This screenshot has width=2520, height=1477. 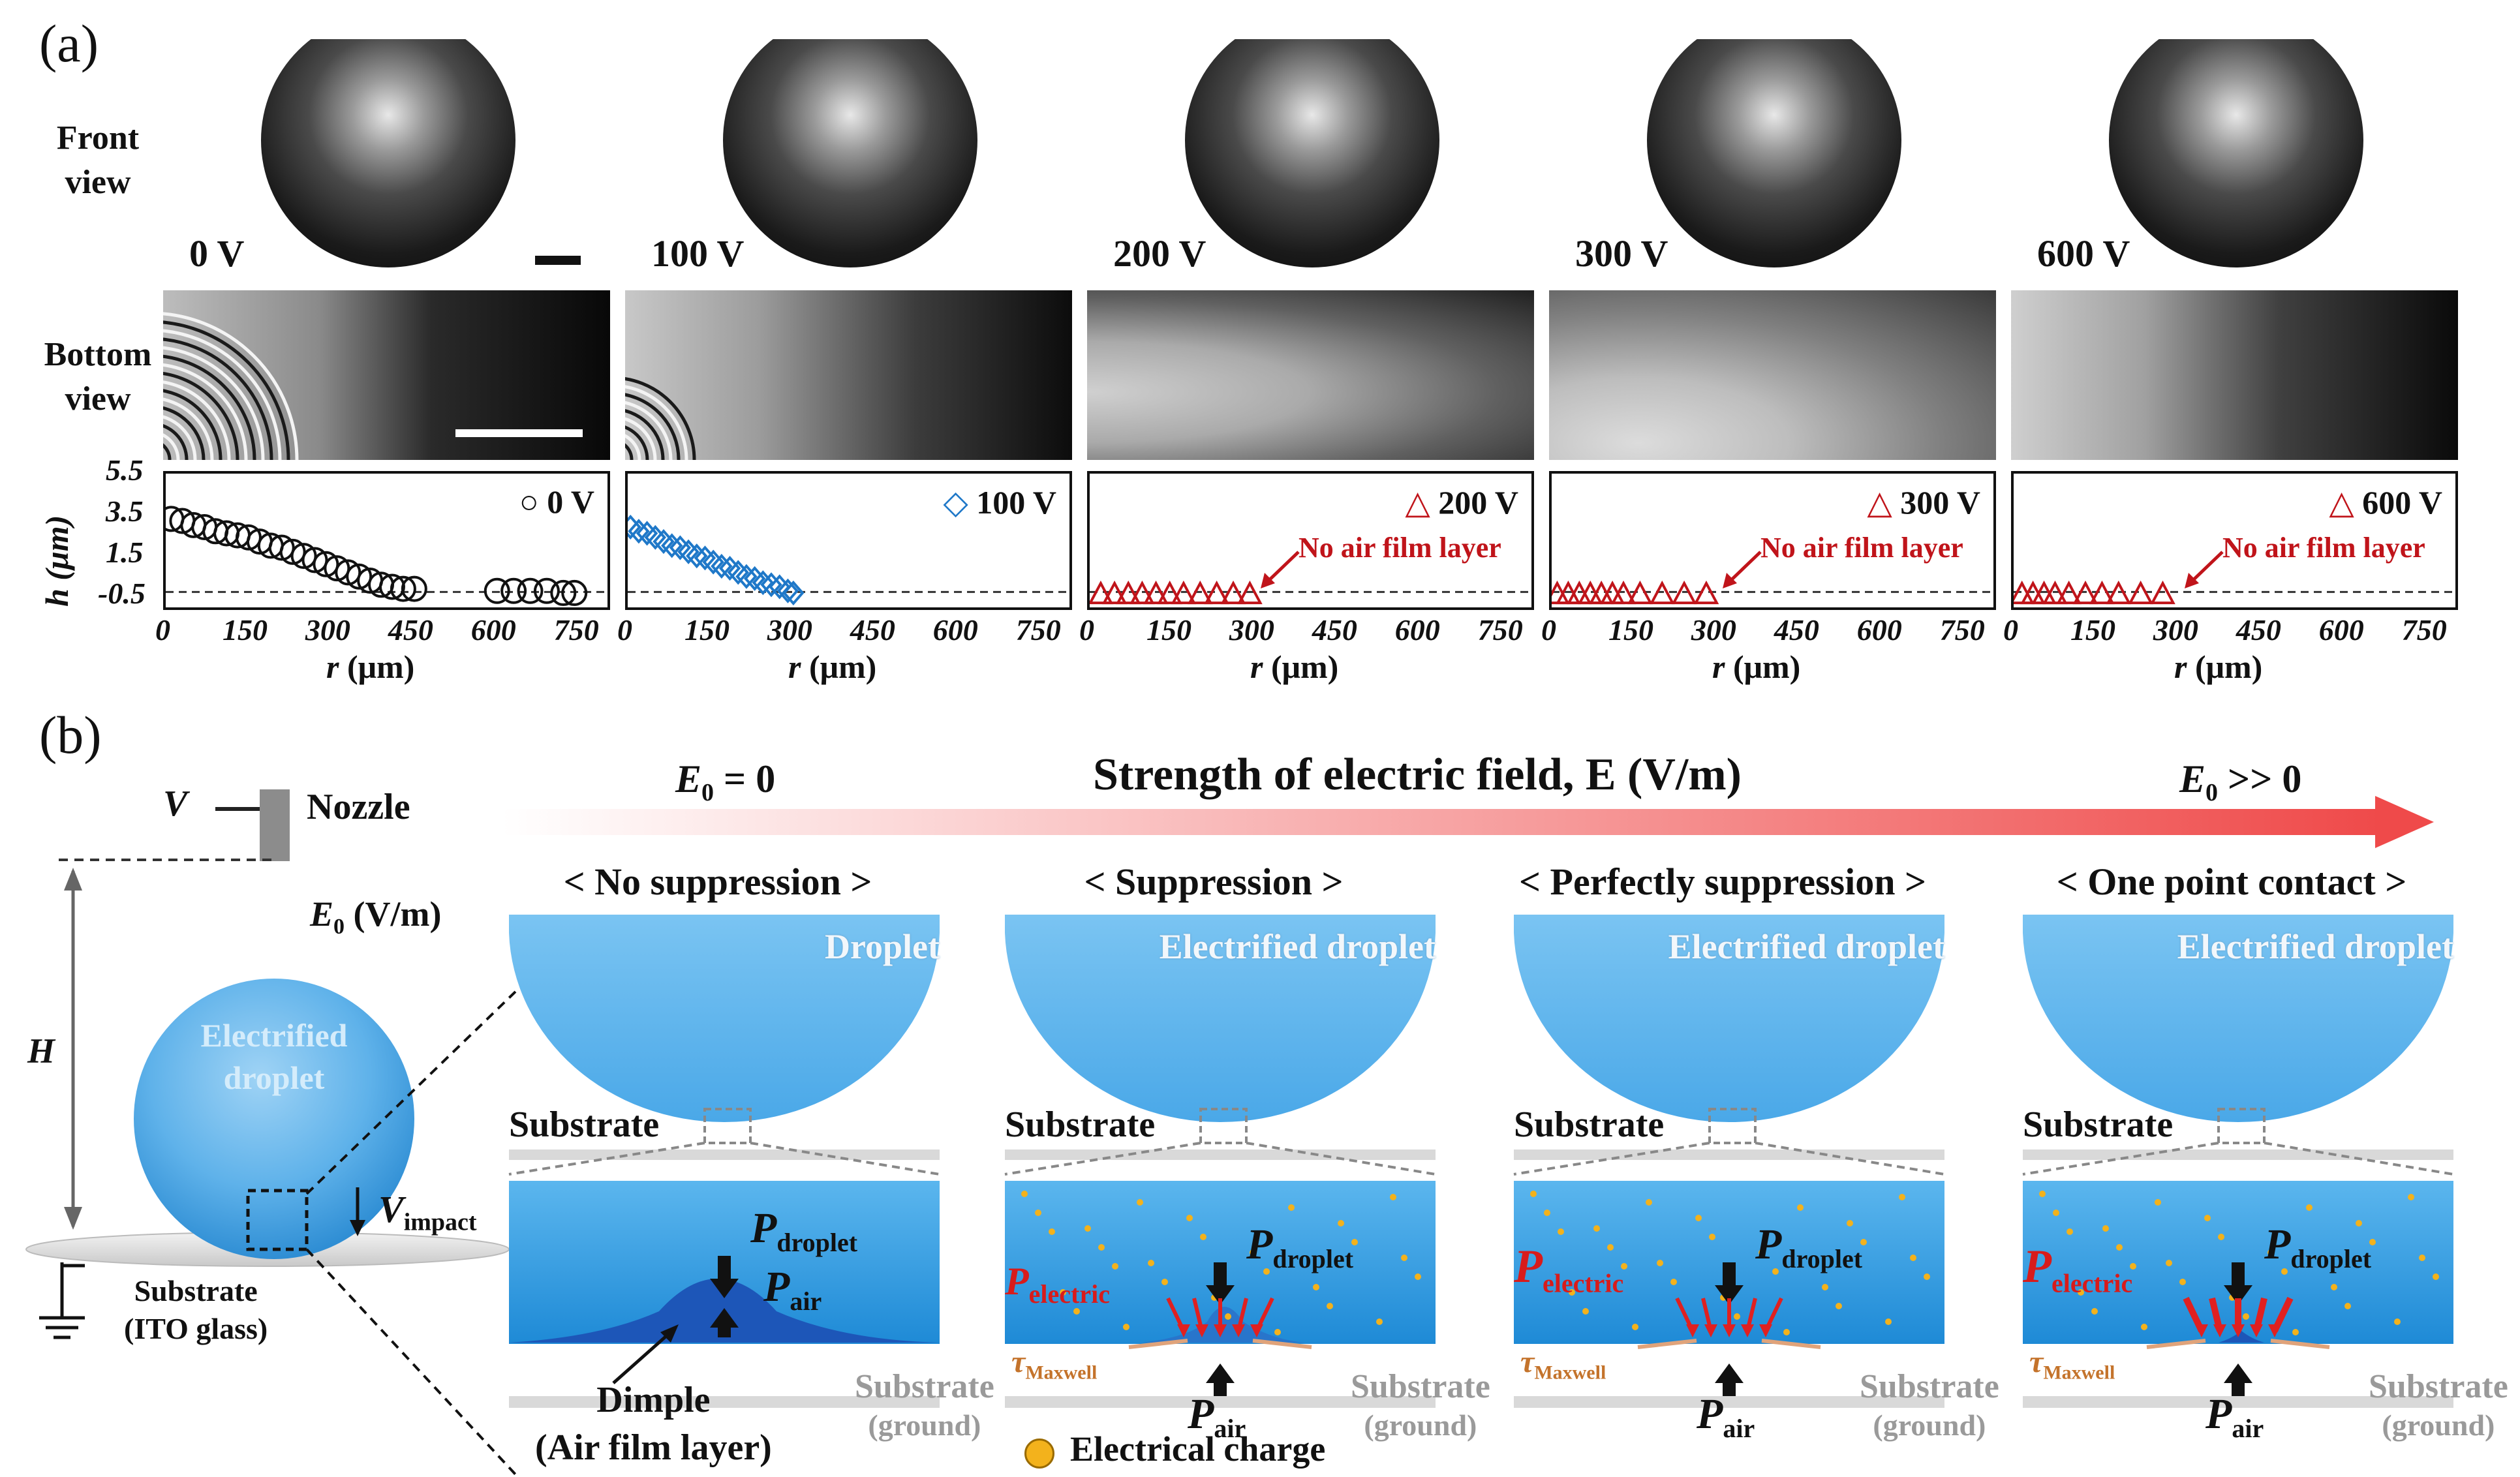 What do you see at coordinates (848, 540) in the screenshot?
I see `h-vs-r-plot: ◇ 100 V` at bounding box center [848, 540].